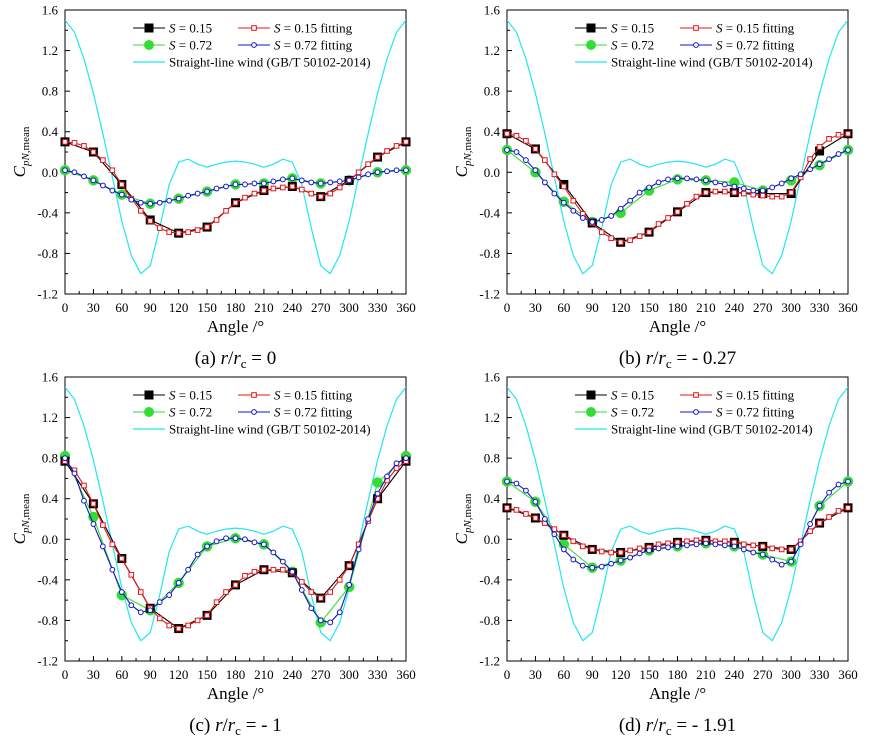  What do you see at coordinates (492, 498) in the screenshot?
I see `y-tick-label: 0.4` at bounding box center [492, 498].